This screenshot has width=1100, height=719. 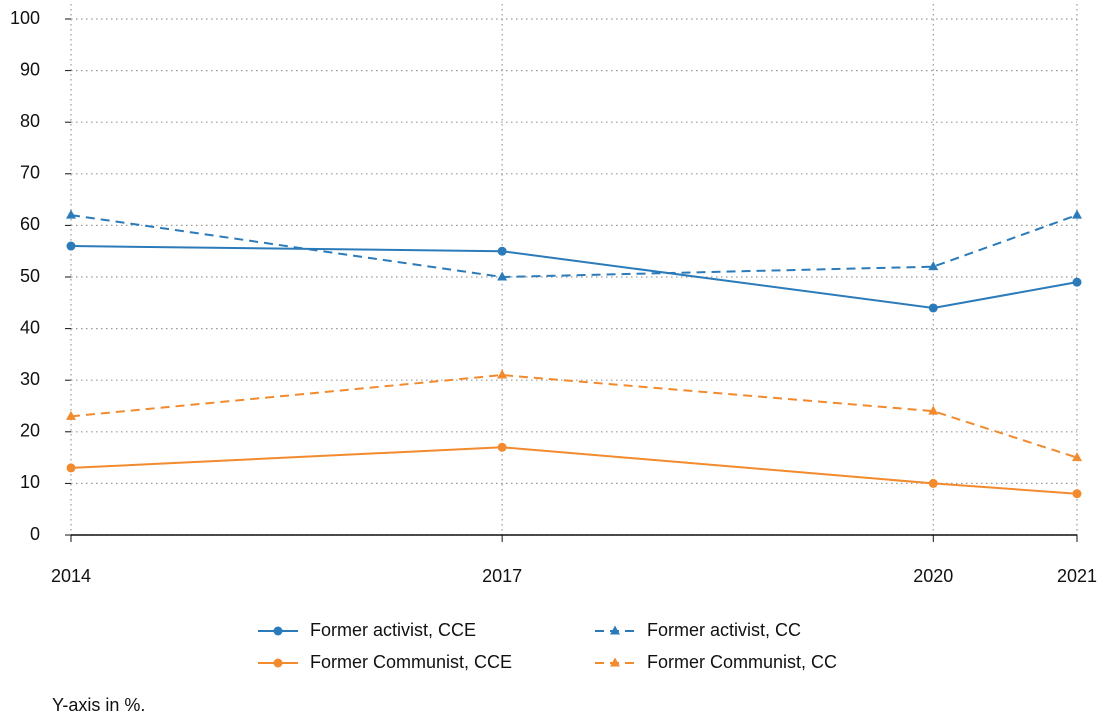 What do you see at coordinates (502, 576) in the screenshot?
I see `x-tick-label: 2017` at bounding box center [502, 576].